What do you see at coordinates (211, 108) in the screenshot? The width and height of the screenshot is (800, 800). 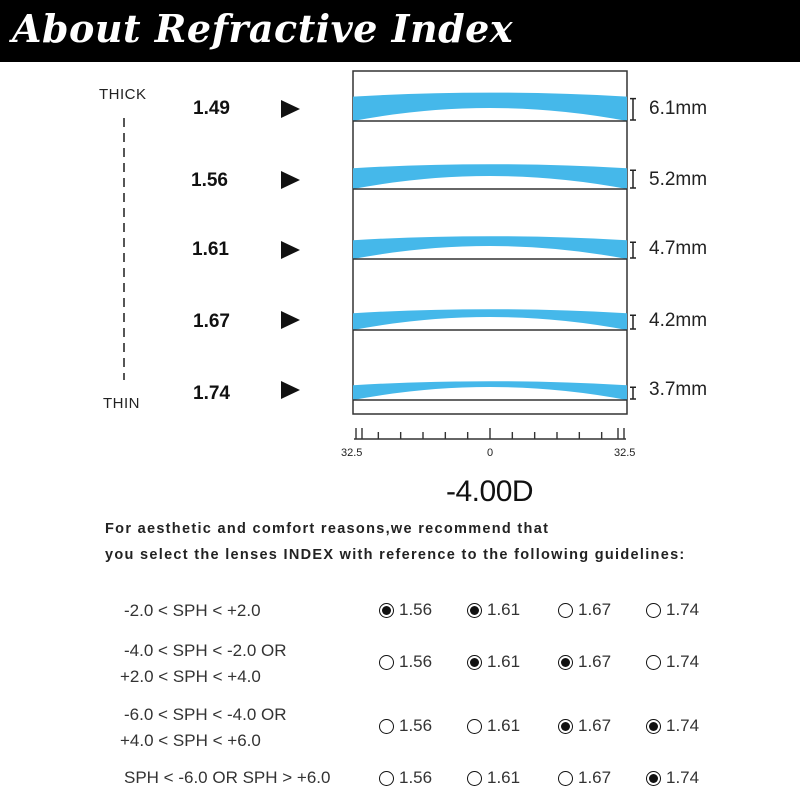 I see `index-label: 1.49` at bounding box center [211, 108].